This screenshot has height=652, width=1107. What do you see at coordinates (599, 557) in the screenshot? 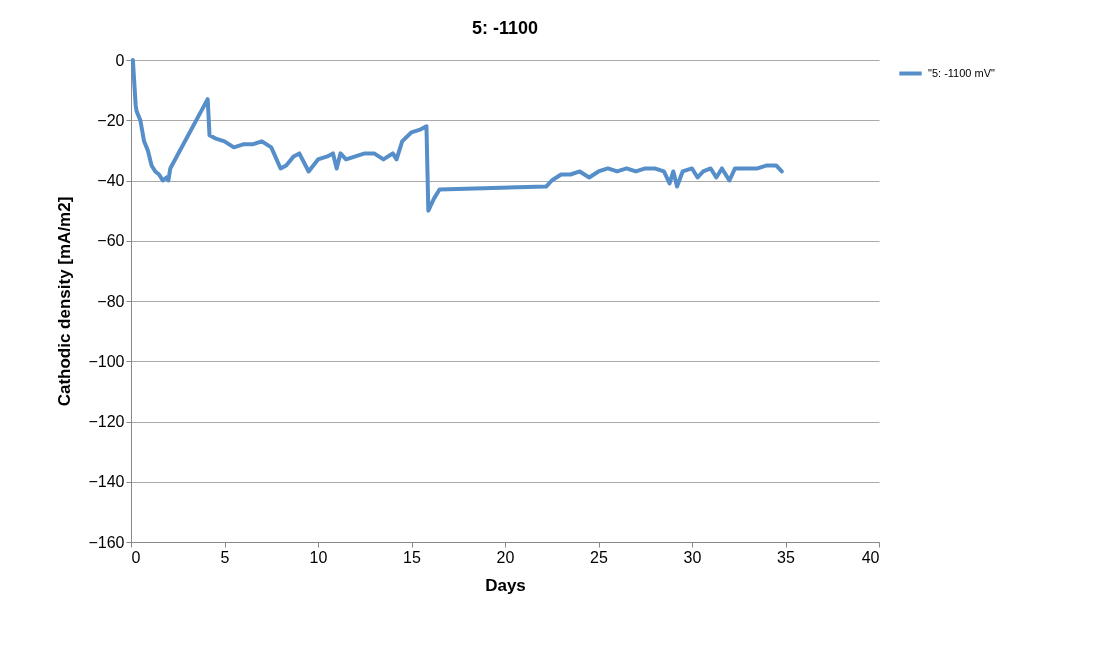
I see `x-tick-label: 25` at bounding box center [599, 557].